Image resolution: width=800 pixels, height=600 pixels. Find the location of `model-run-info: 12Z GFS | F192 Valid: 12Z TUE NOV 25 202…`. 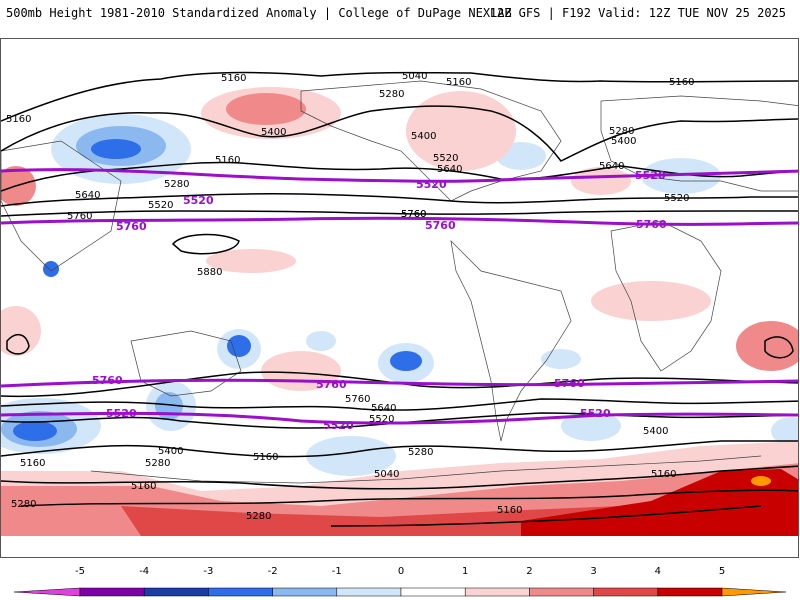

model-run-info: 12Z GFS | F192 Valid: 12Z TUE NOV 25 202… is located at coordinates (637, 13).